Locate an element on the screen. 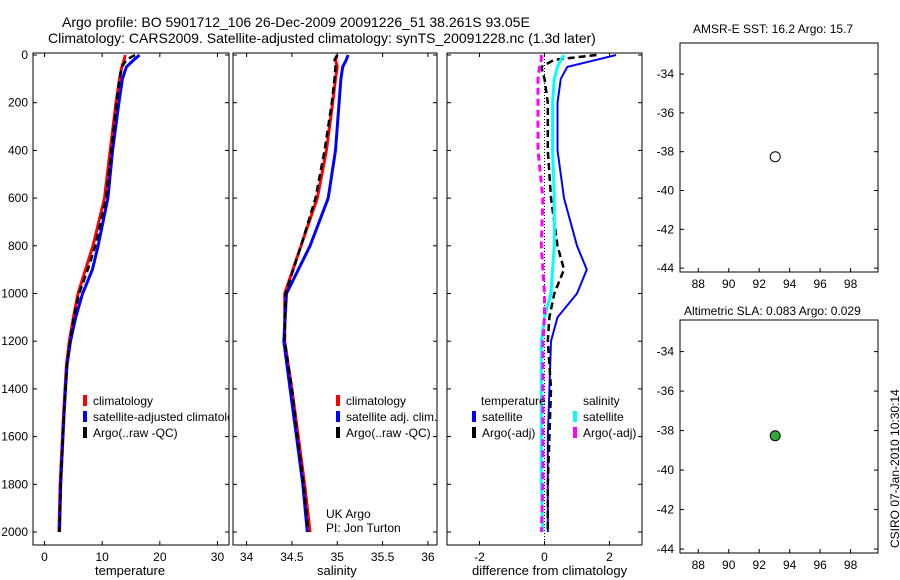 The height and width of the screenshot is (580, 900). x-tick-label: 35.5 is located at coordinates (383, 557).